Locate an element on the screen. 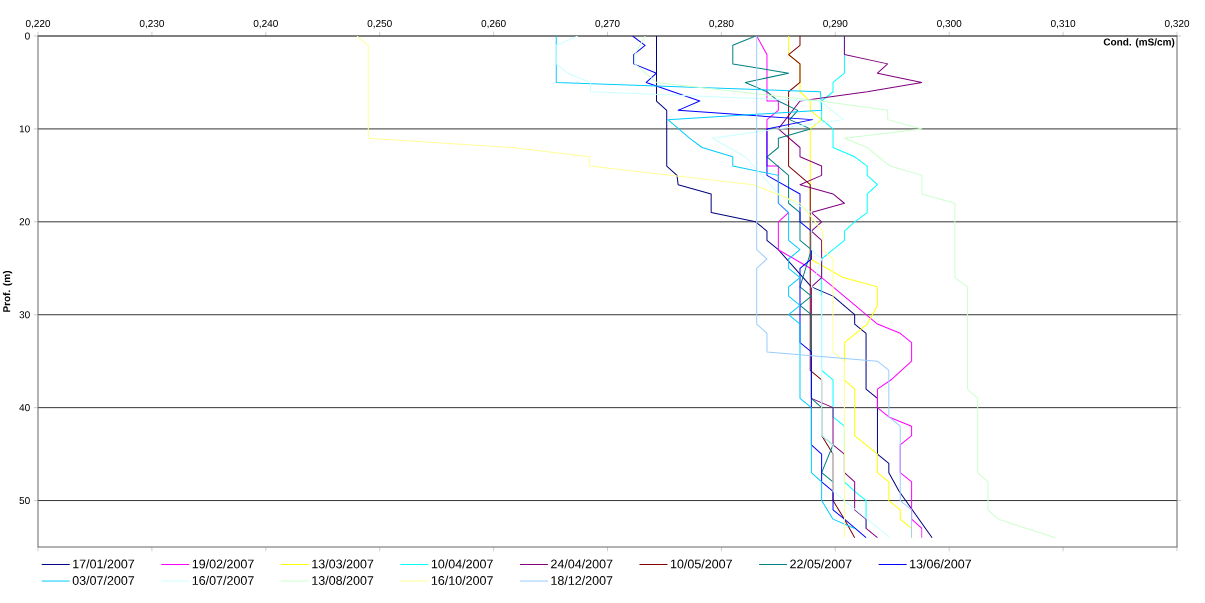  x-axis-title: Cond. (mS/cm) is located at coordinates (1139, 43).